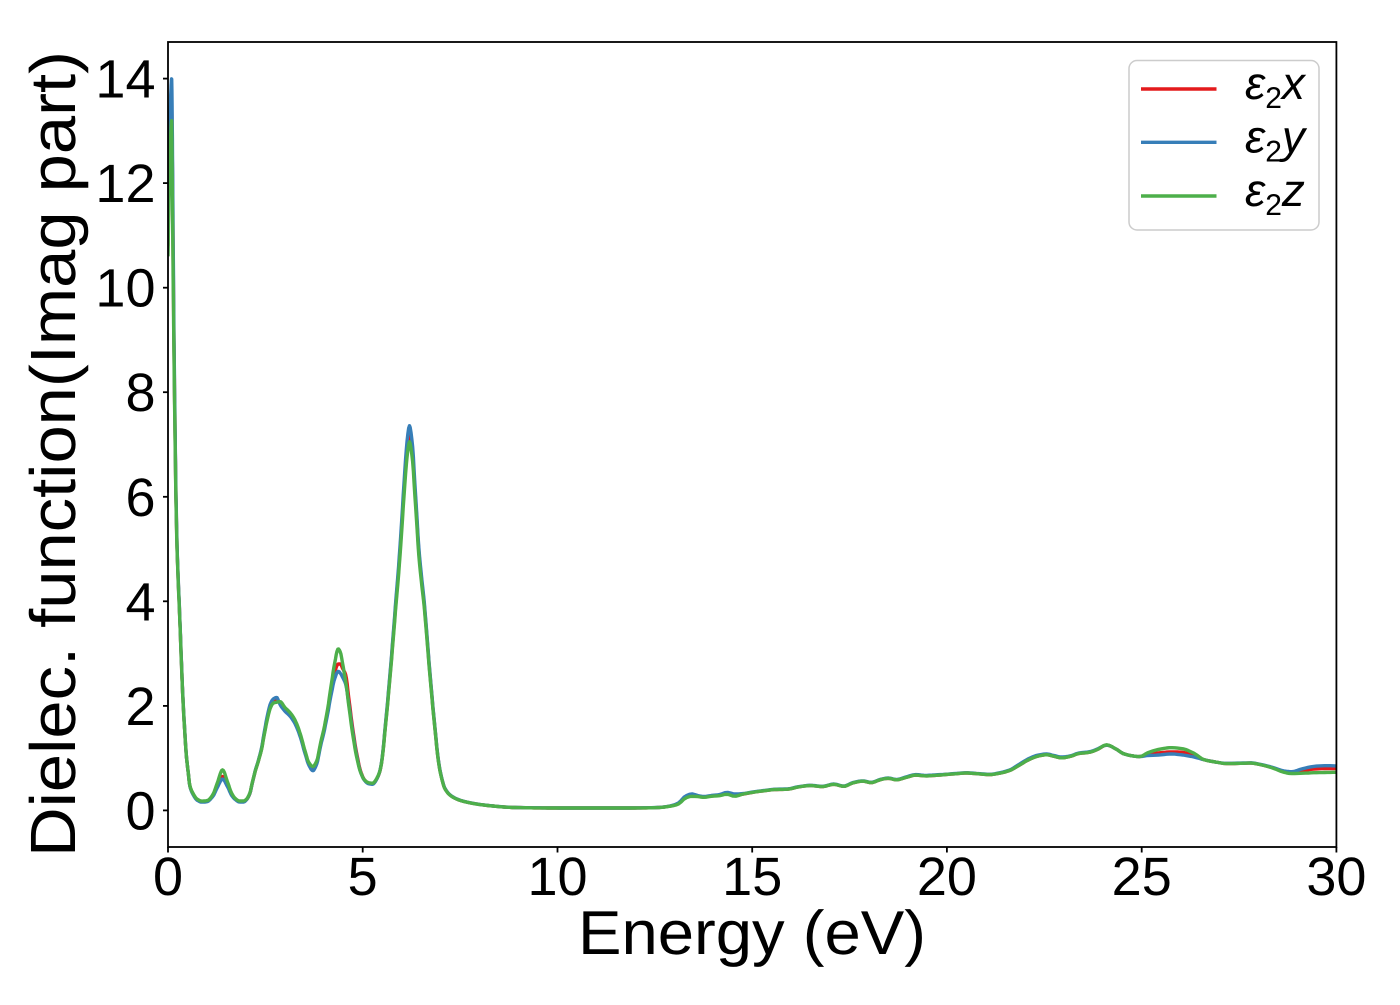 The height and width of the screenshot is (1005, 1400). What do you see at coordinates (140, 498) in the screenshot?
I see `svg-text: 6` at bounding box center [140, 498].